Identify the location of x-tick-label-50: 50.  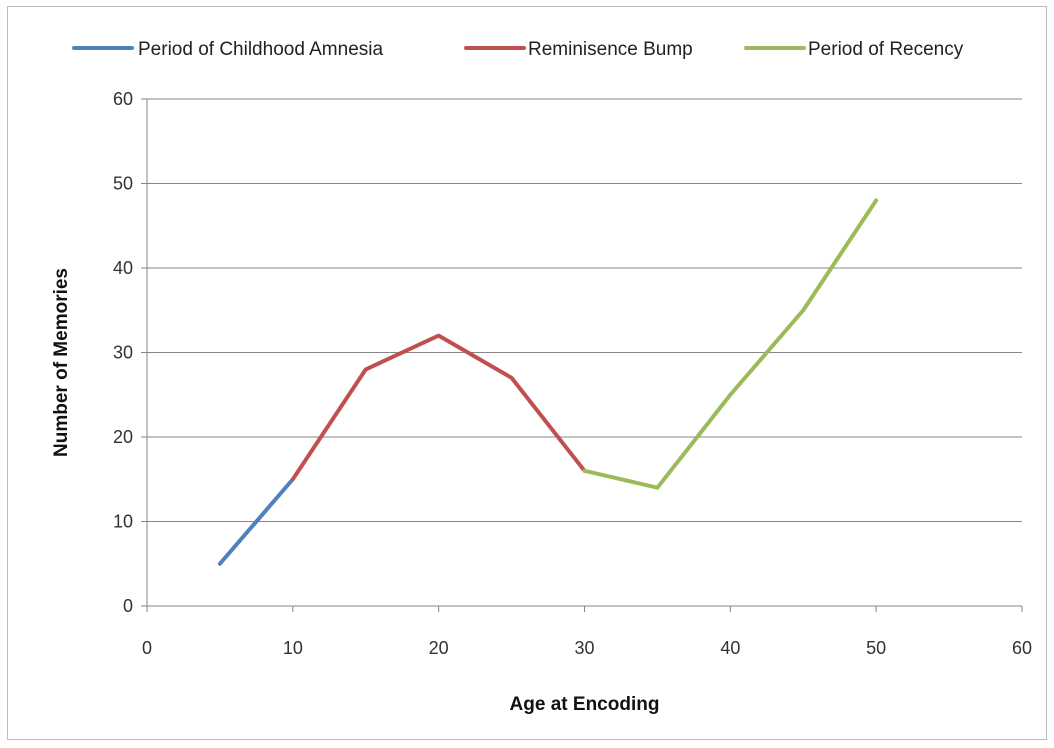
(876, 648).